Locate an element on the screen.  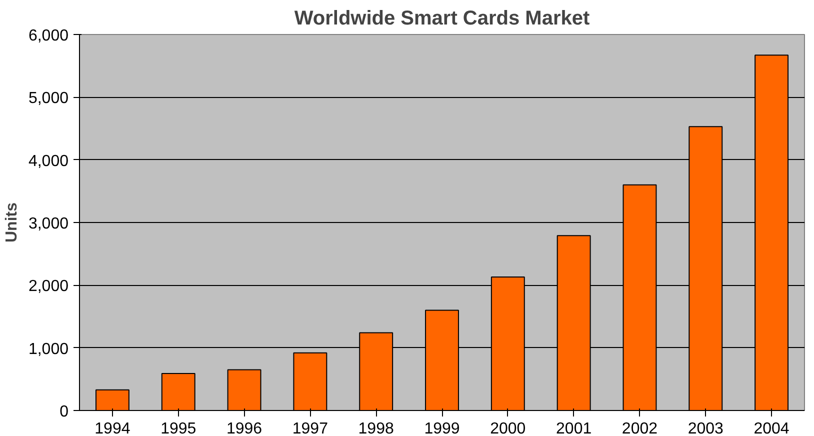
x-tick-label: 1995 is located at coordinates (178, 428).